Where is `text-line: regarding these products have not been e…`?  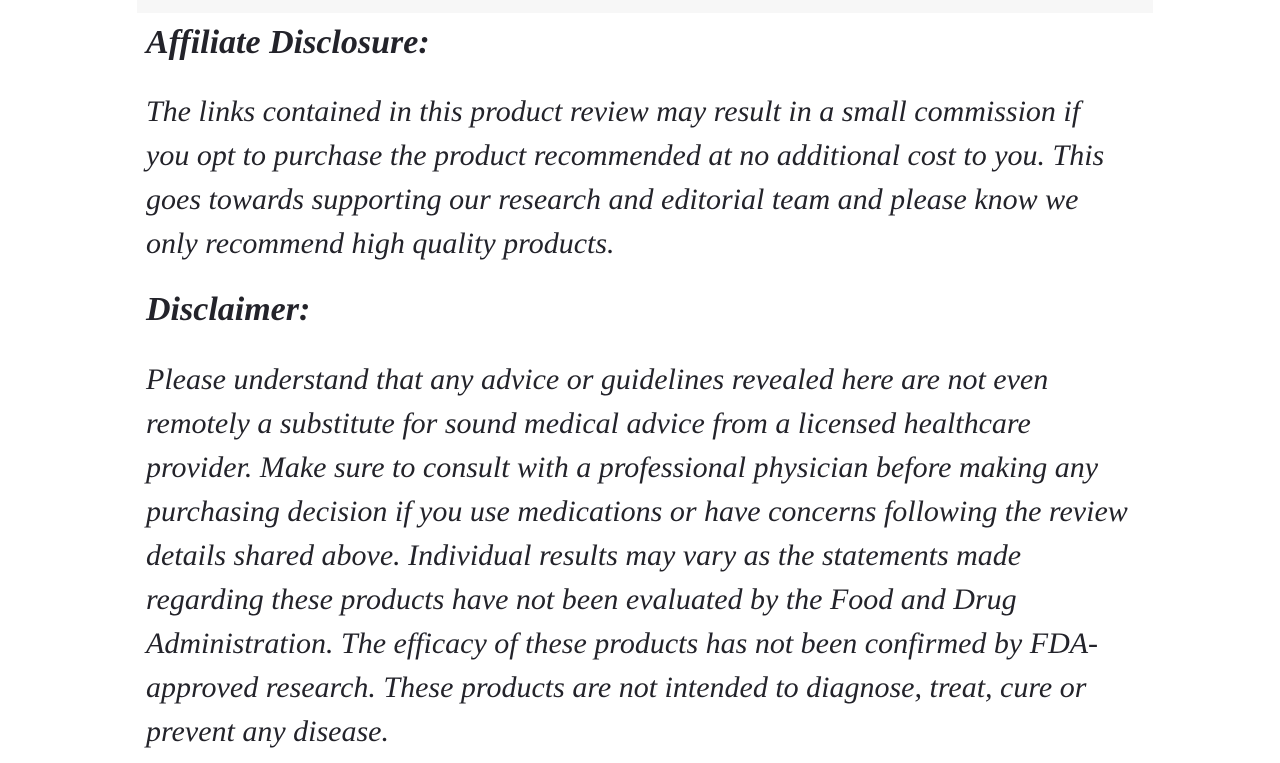 text-line: regarding these products have not been e… is located at coordinates (581, 599).